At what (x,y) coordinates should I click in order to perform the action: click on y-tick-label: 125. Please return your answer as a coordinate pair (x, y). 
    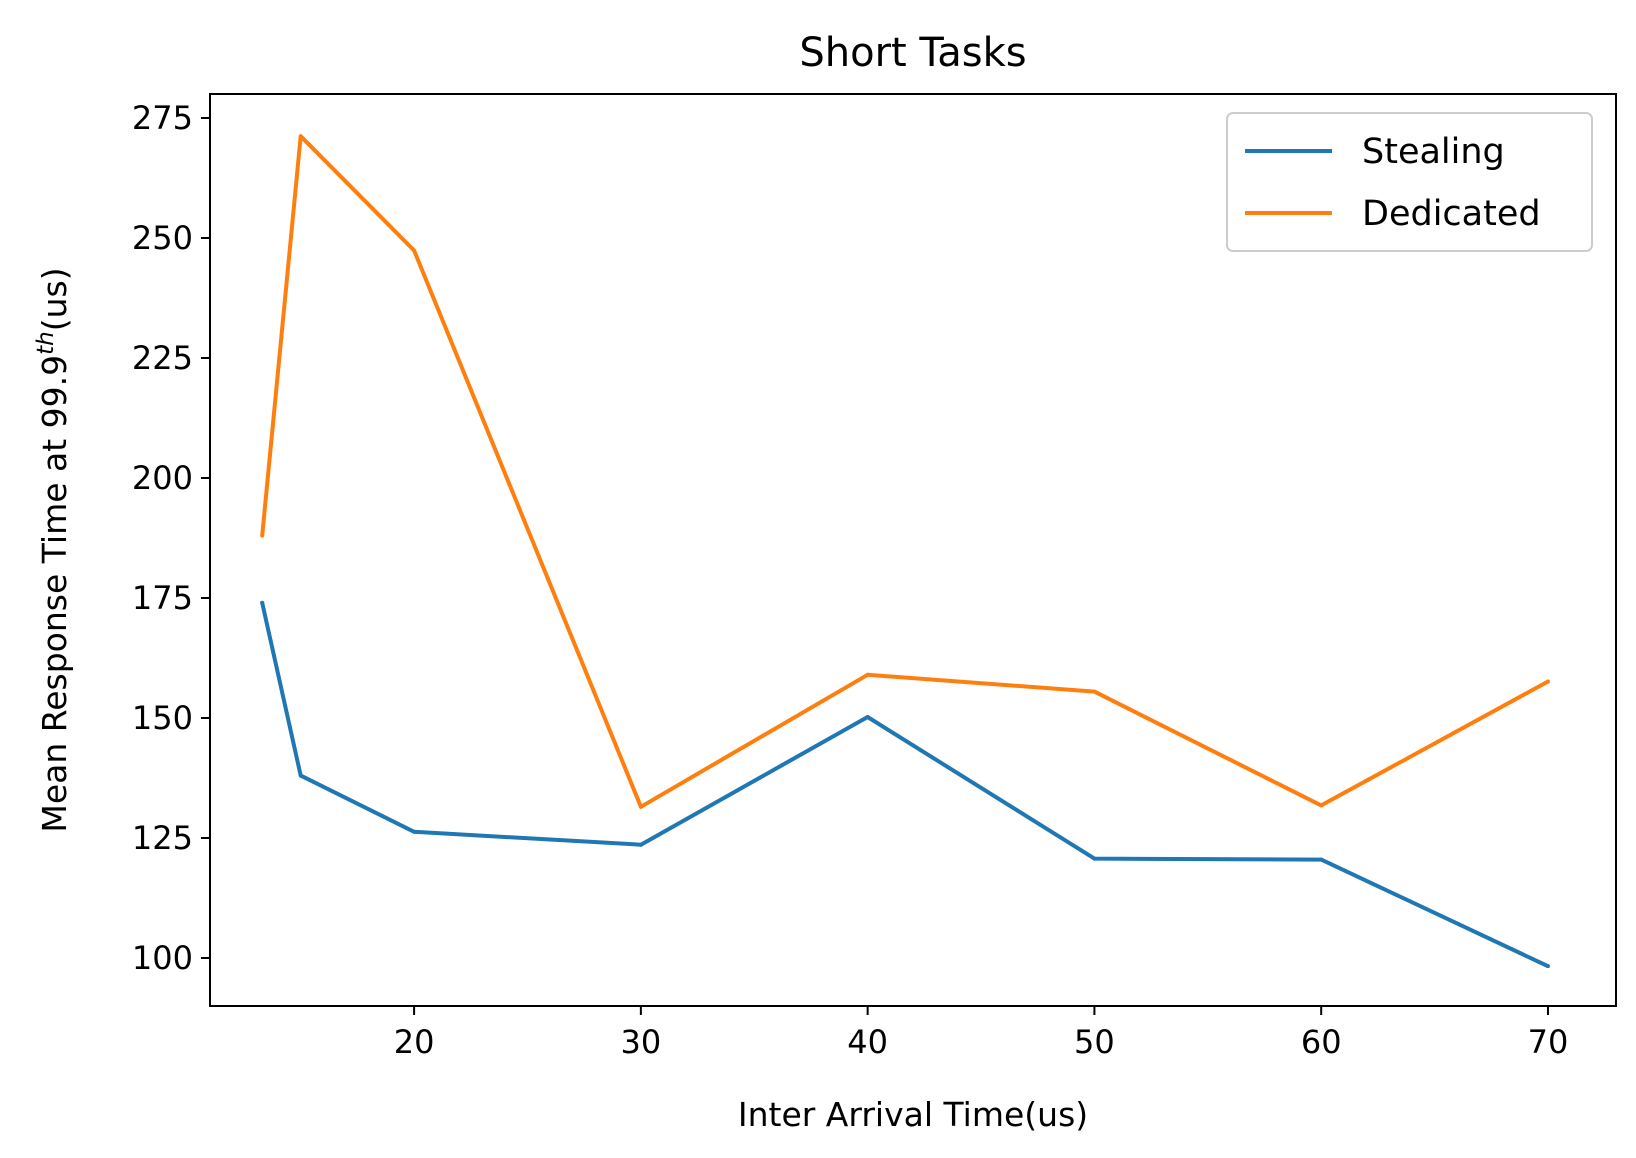
    Looking at the image, I should click on (162, 838).